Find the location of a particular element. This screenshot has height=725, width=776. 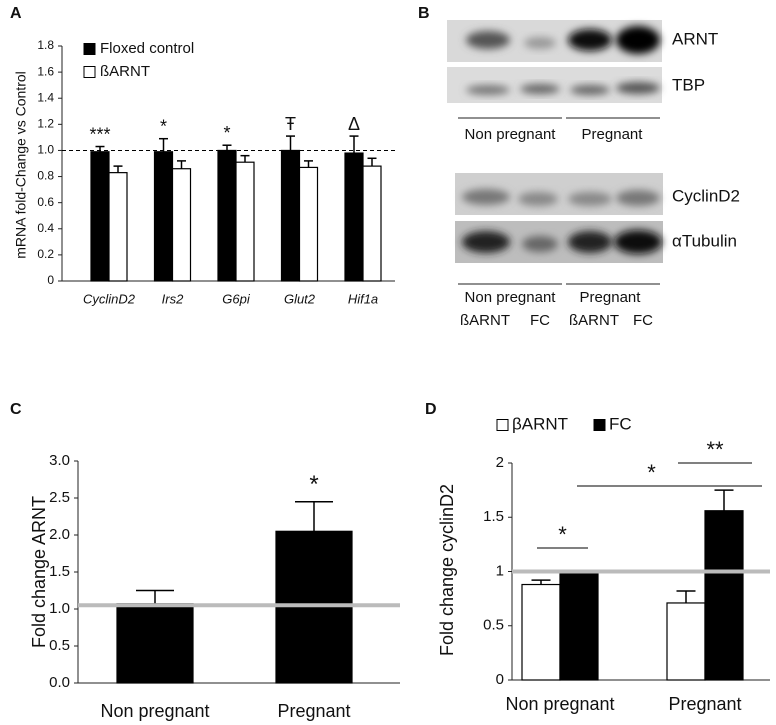

band-label: ARNT is located at coordinates (695, 38).